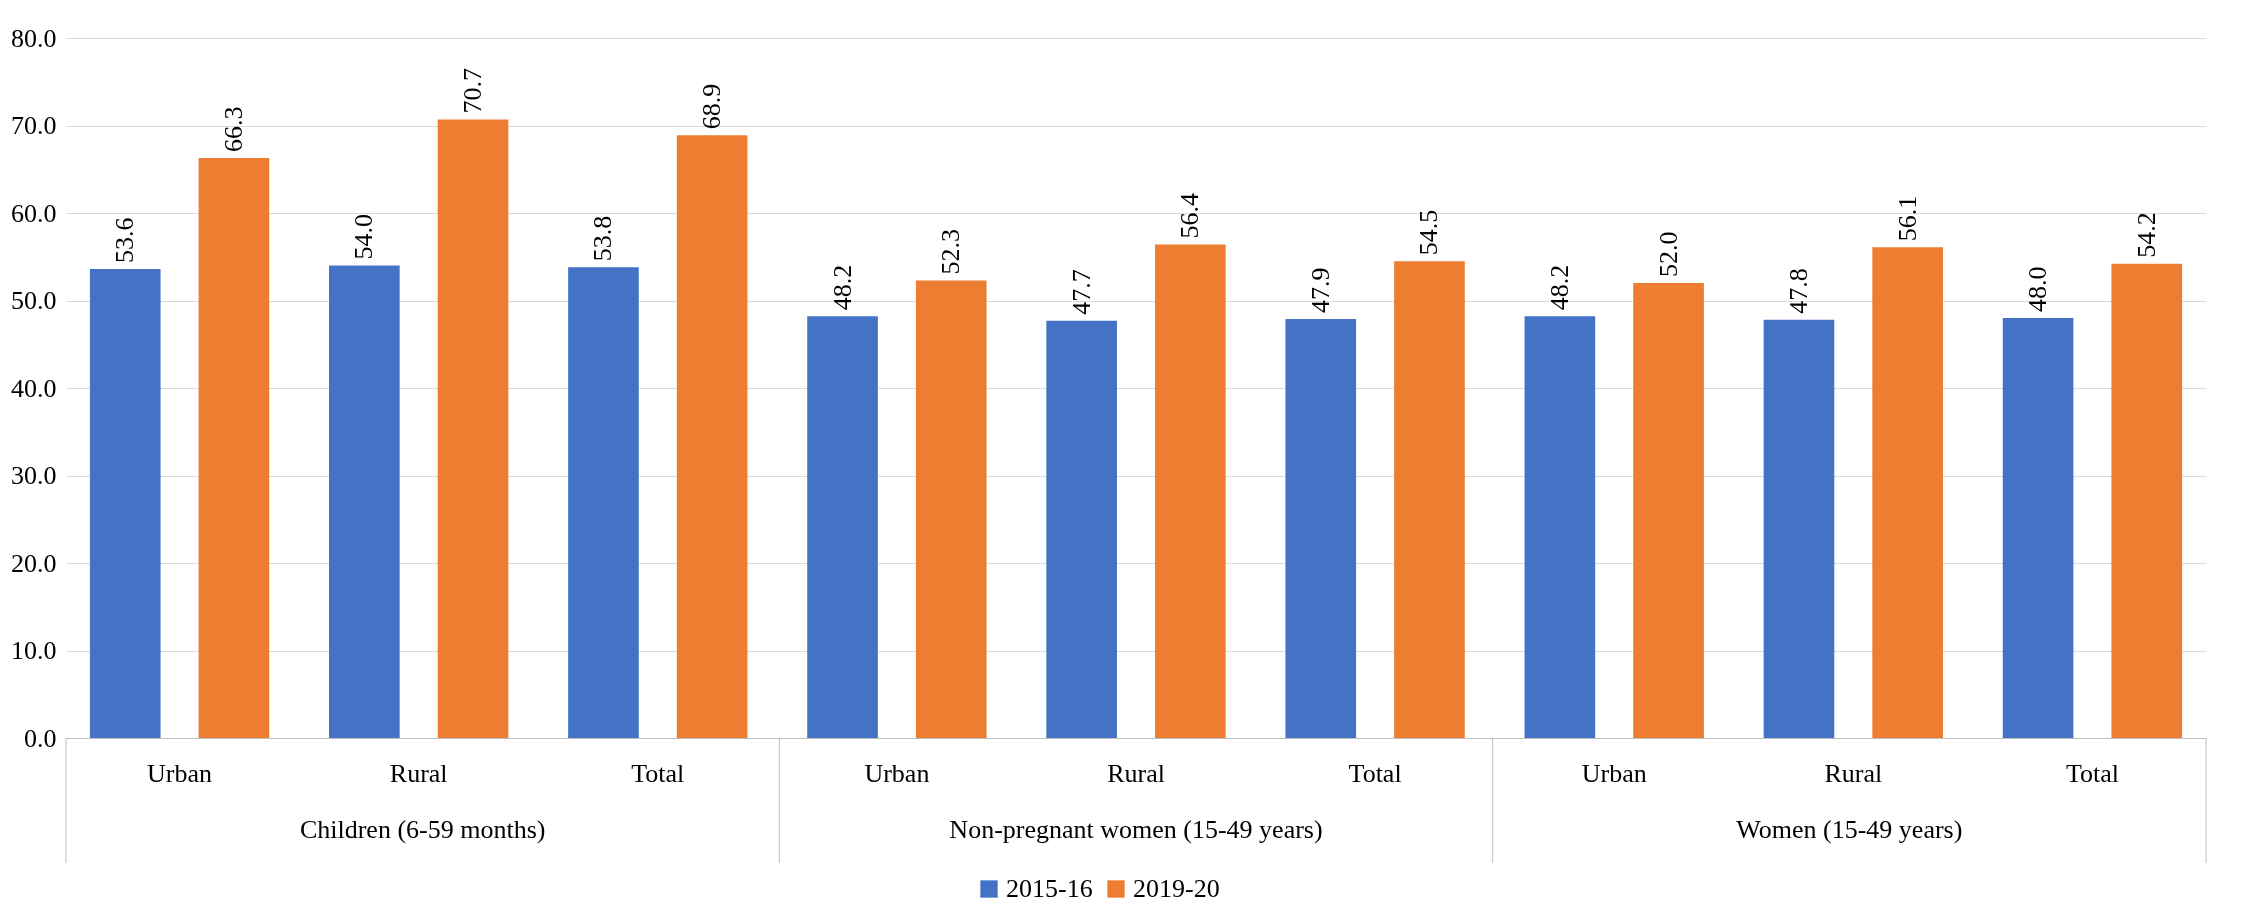 The image size is (2257, 920). Describe the element at coordinates (34, 388) in the screenshot. I see `y-tick-label: 40.0` at that location.